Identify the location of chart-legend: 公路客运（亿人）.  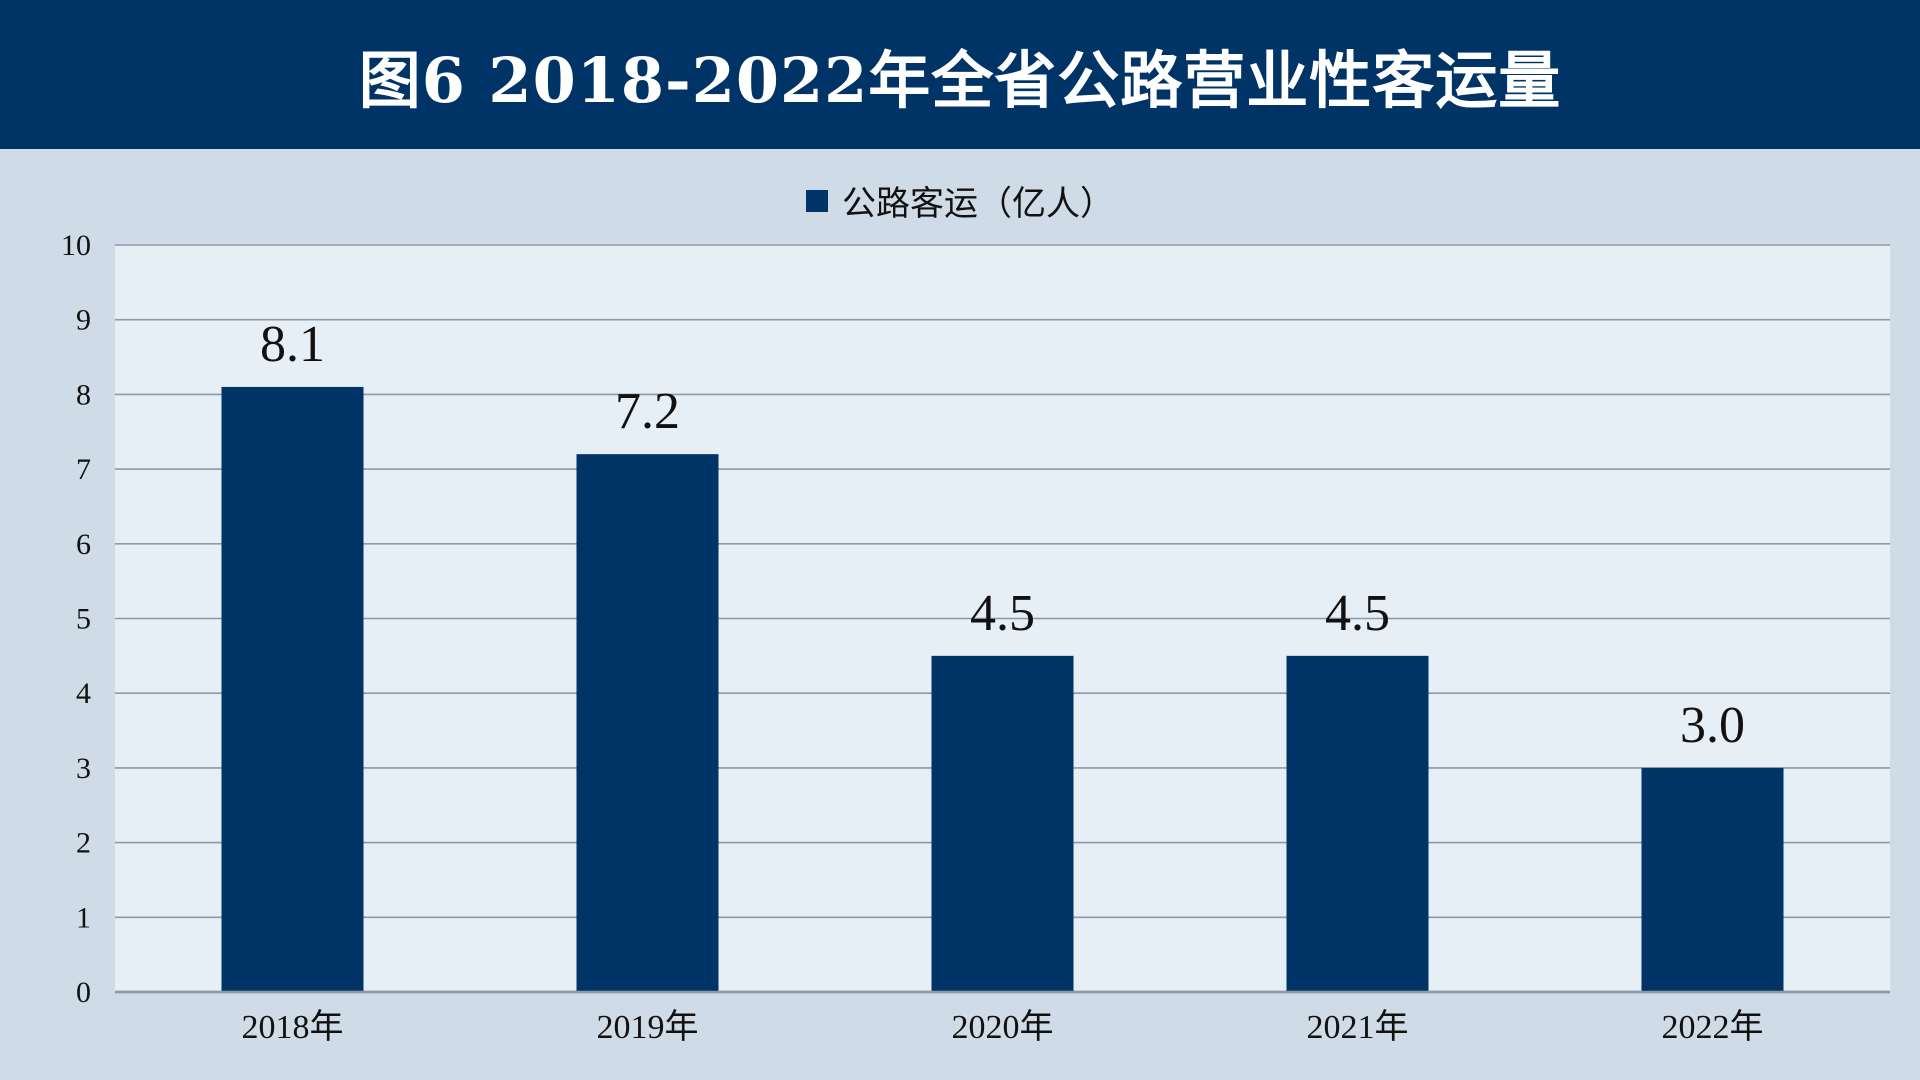
(960, 200).